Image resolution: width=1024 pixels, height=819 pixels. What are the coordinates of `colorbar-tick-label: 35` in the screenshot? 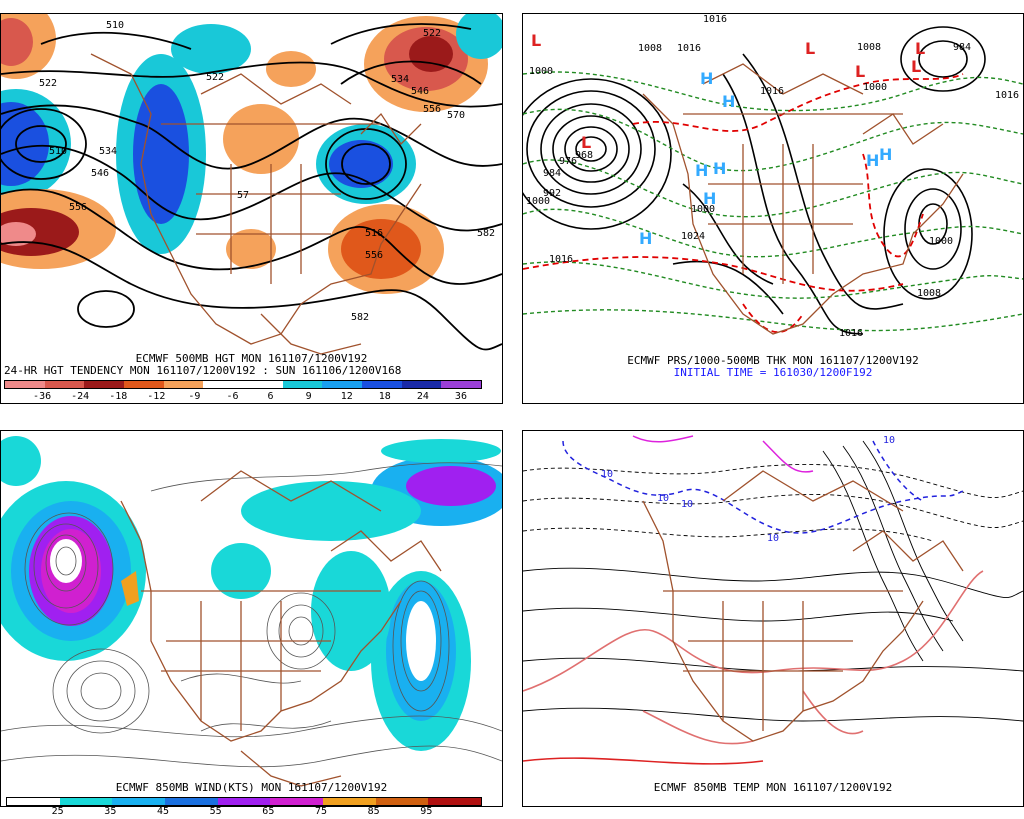 It's located at (110, 811).